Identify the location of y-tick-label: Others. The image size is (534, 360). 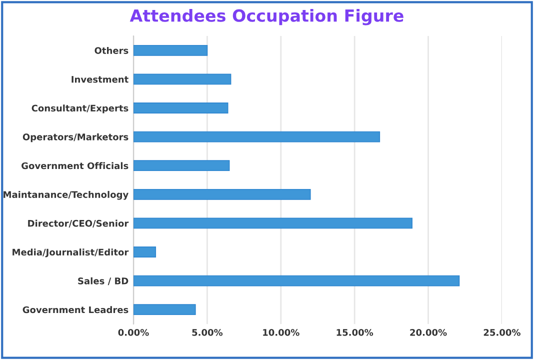
(111, 50).